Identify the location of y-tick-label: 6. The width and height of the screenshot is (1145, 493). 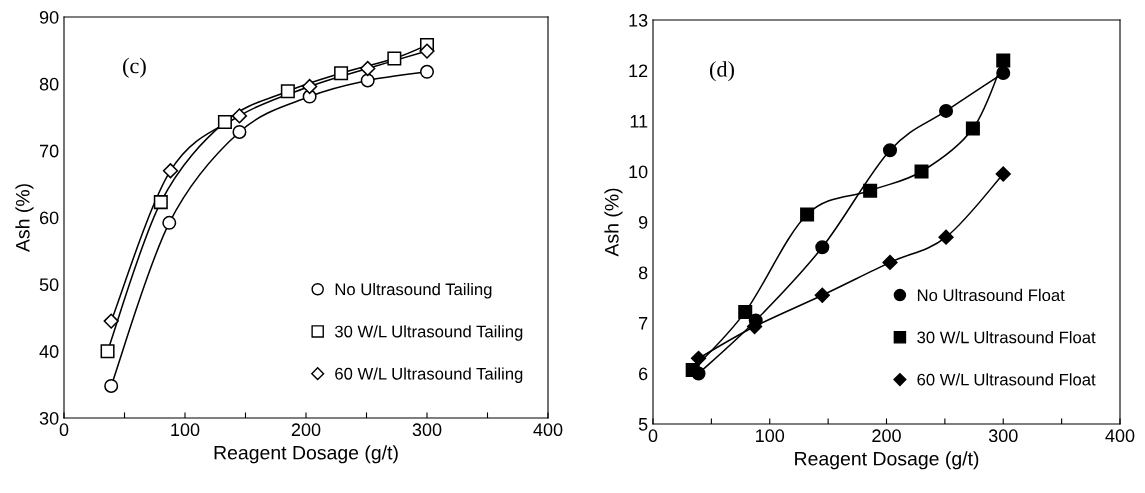
(643, 374).